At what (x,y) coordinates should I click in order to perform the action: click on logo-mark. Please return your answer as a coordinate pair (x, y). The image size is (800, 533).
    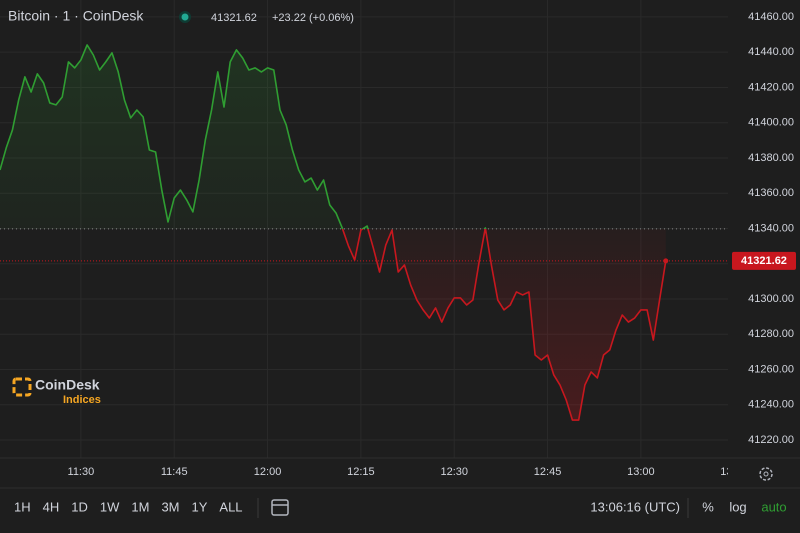
    Looking at the image, I should click on (22, 387).